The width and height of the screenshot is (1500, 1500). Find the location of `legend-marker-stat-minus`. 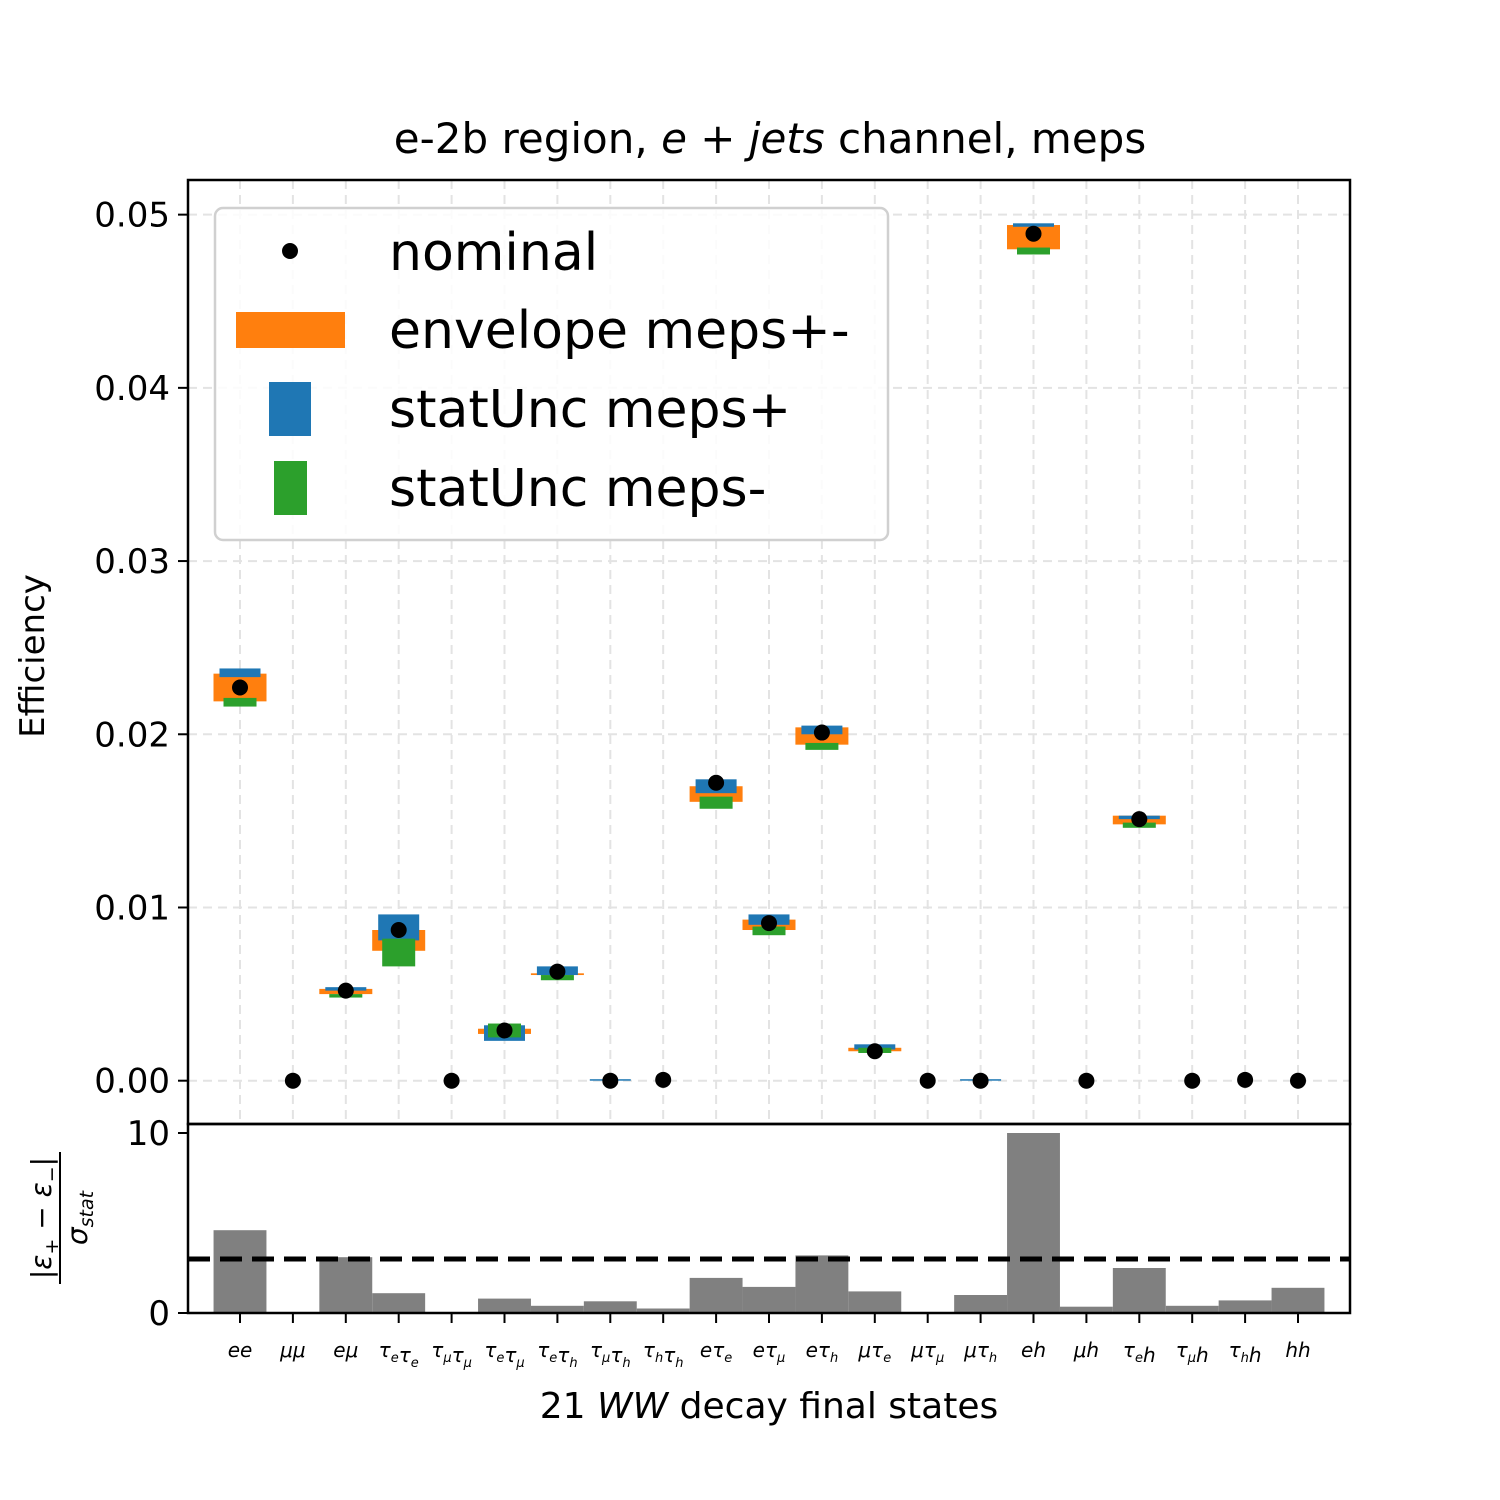

legend-marker-stat-minus is located at coordinates (290, 488).